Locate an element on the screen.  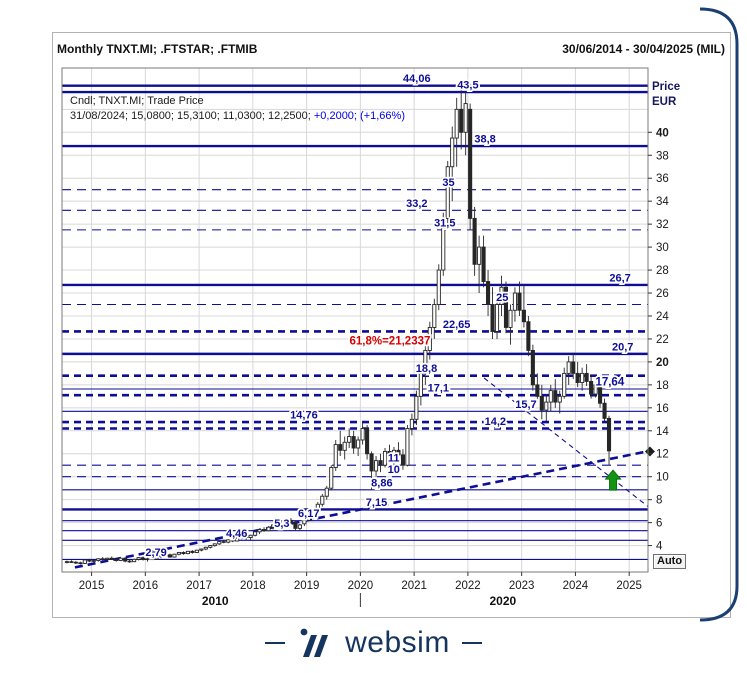
svg-text: 2010 is located at coordinates (215, 601).